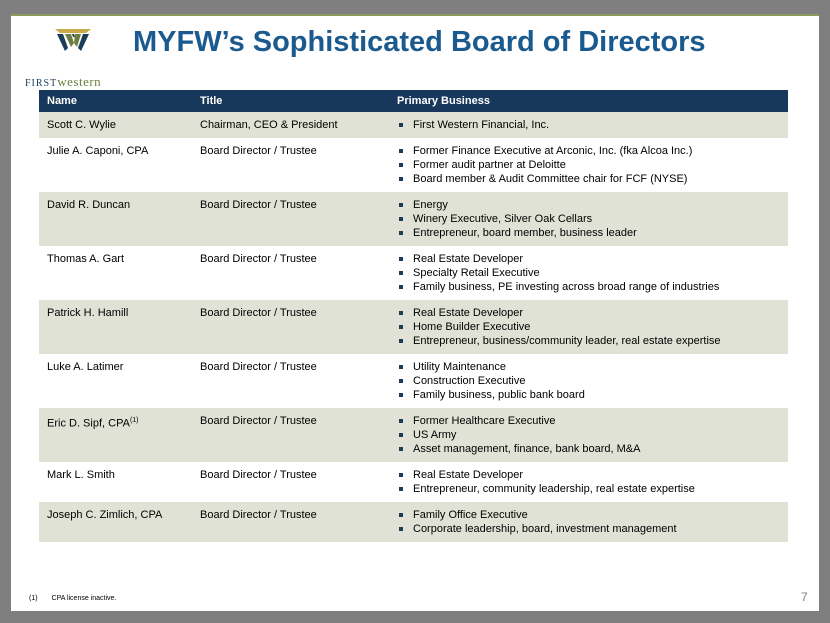 This screenshot has width=830, height=623. Describe the element at coordinates (593, 515) in the screenshot. I see `primary-business-item: Family Office Executive` at that location.